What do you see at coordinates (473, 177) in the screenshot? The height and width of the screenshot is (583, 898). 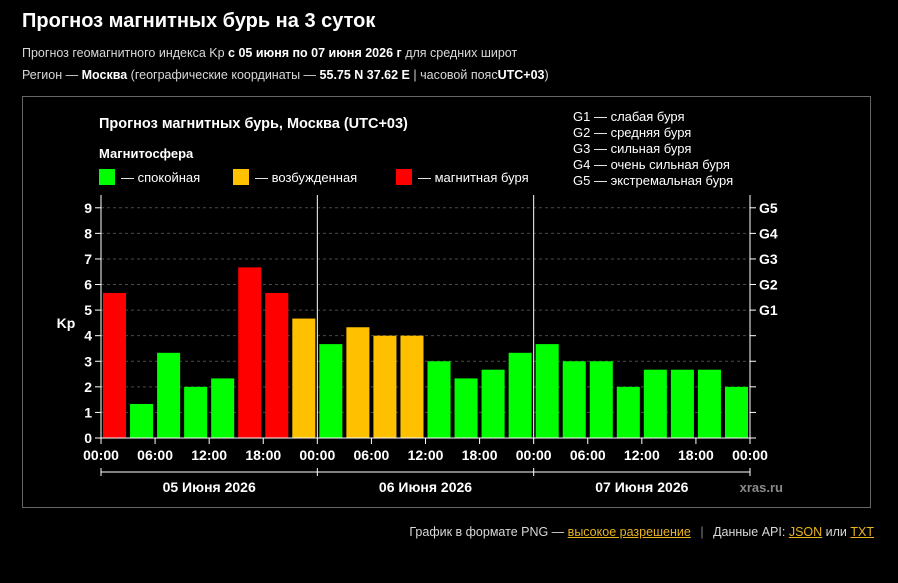 I see `legend-label-2: — магнитная буря` at bounding box center [473, 177].